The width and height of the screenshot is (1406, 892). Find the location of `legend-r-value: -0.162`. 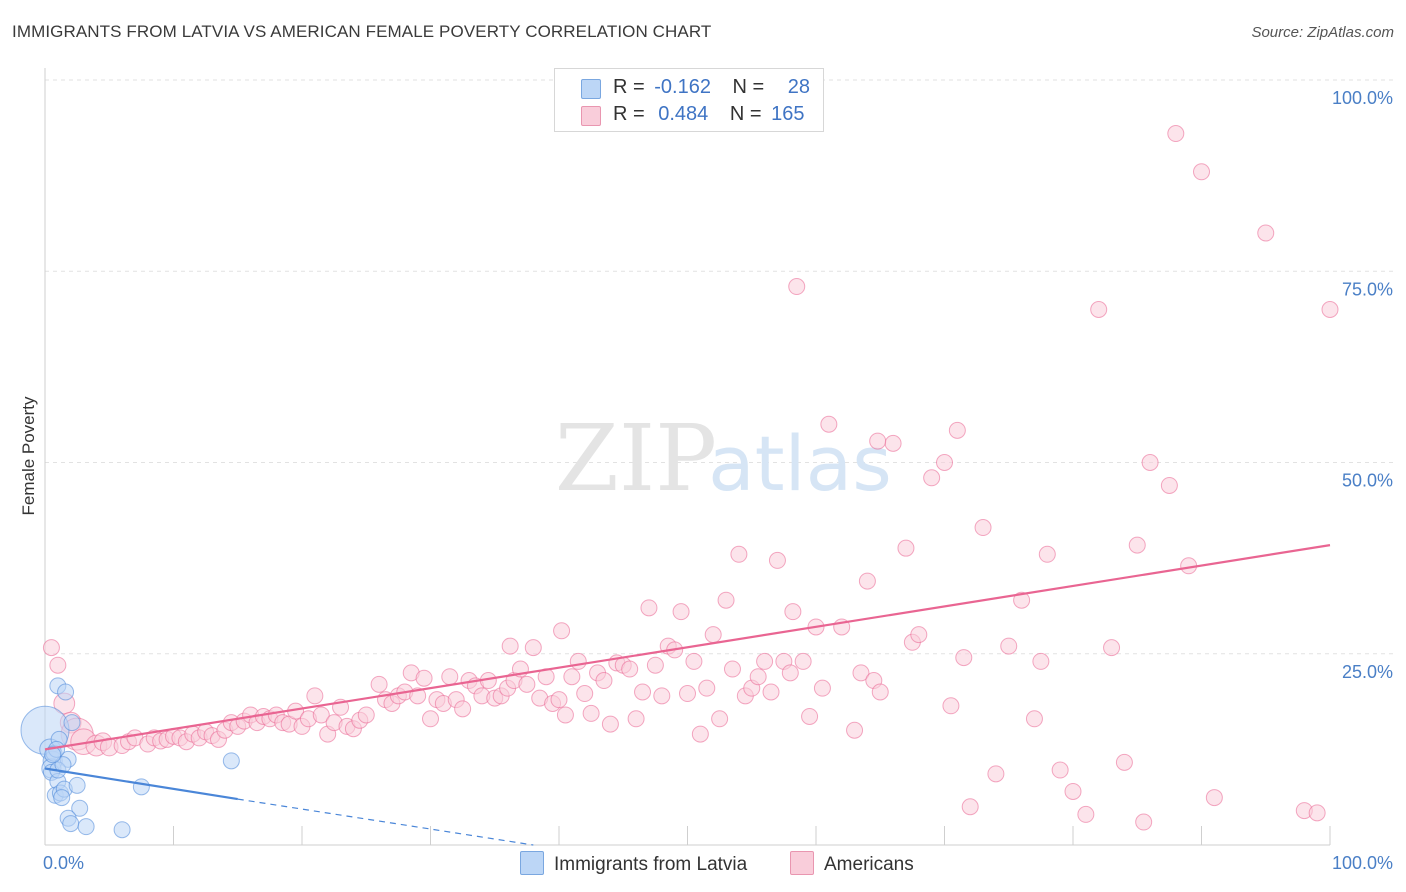

legend-r-value: -0.162 is located at coordinates (682, 87).